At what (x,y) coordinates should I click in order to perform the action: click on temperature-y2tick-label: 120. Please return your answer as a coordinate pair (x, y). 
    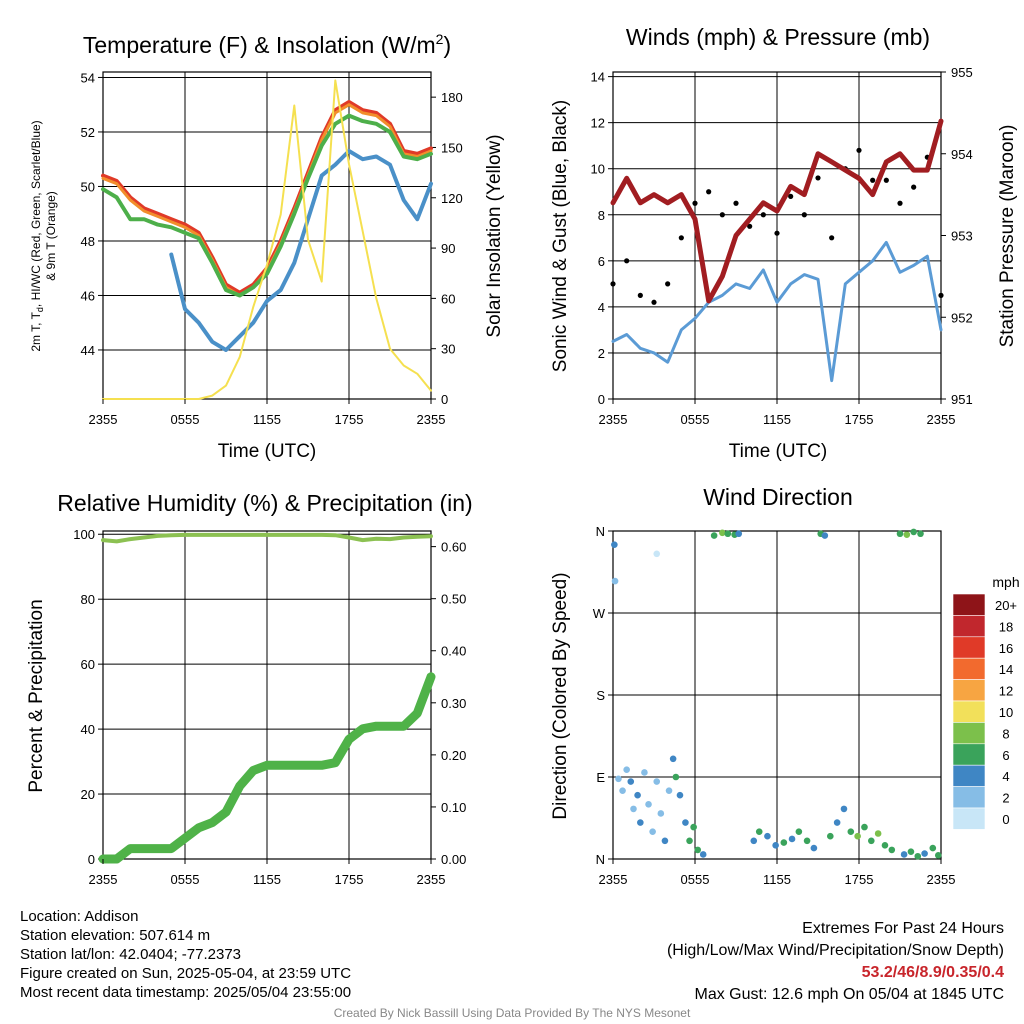
    Looking at the image, I should click on (452, 198).